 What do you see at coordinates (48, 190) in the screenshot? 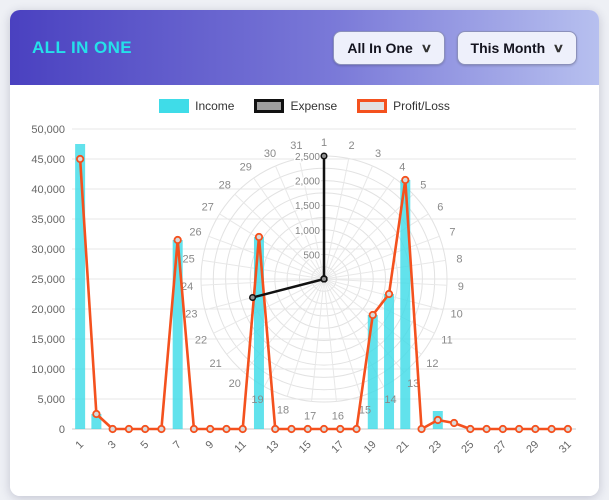
I see `svg-text: 40,000` at bounding box center [48, 190].